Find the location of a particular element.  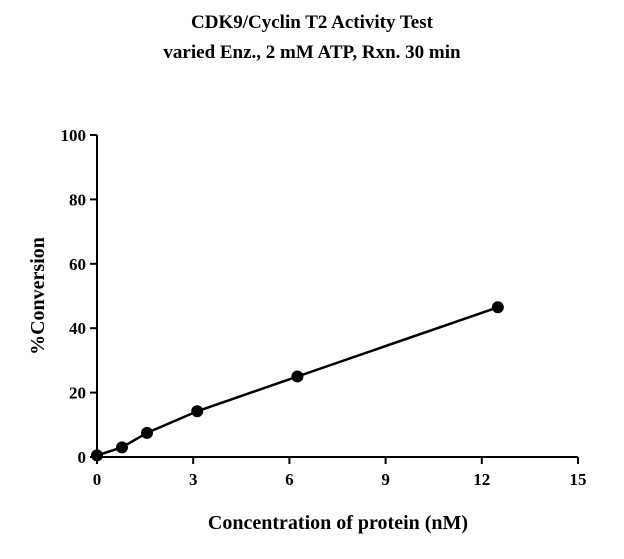

x-axis-title: Concentration of protein (nM) is located at coordinates (338, 523).